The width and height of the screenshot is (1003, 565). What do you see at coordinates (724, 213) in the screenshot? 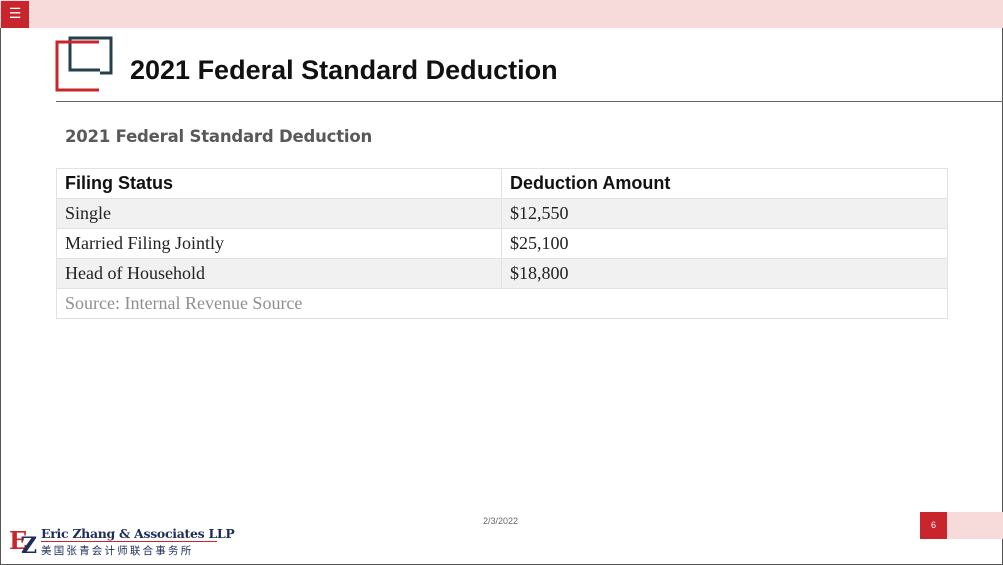
I see `deduction-amount-cell: $12,550` at bounding box center [724, 213].